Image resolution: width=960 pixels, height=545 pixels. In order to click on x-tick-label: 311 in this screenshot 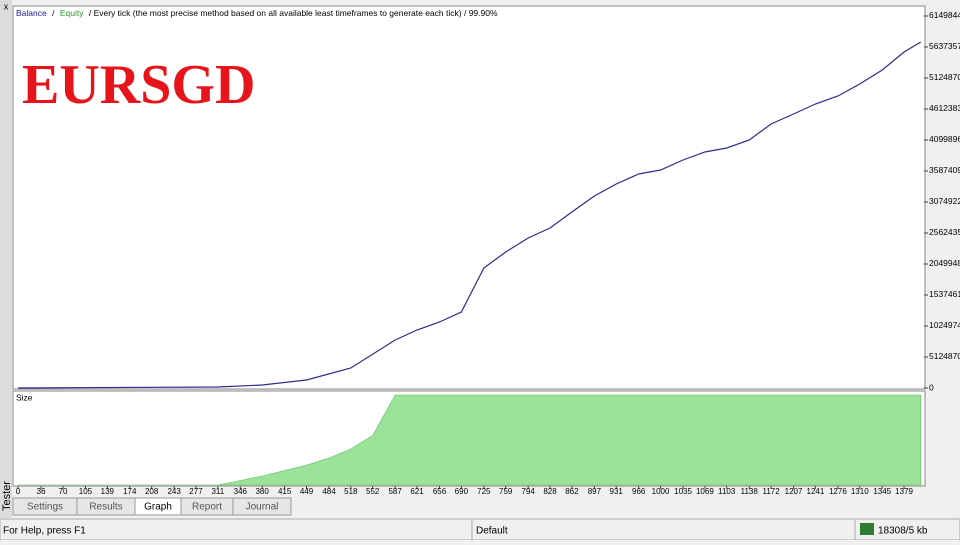, I will do `click(217, 491)`.